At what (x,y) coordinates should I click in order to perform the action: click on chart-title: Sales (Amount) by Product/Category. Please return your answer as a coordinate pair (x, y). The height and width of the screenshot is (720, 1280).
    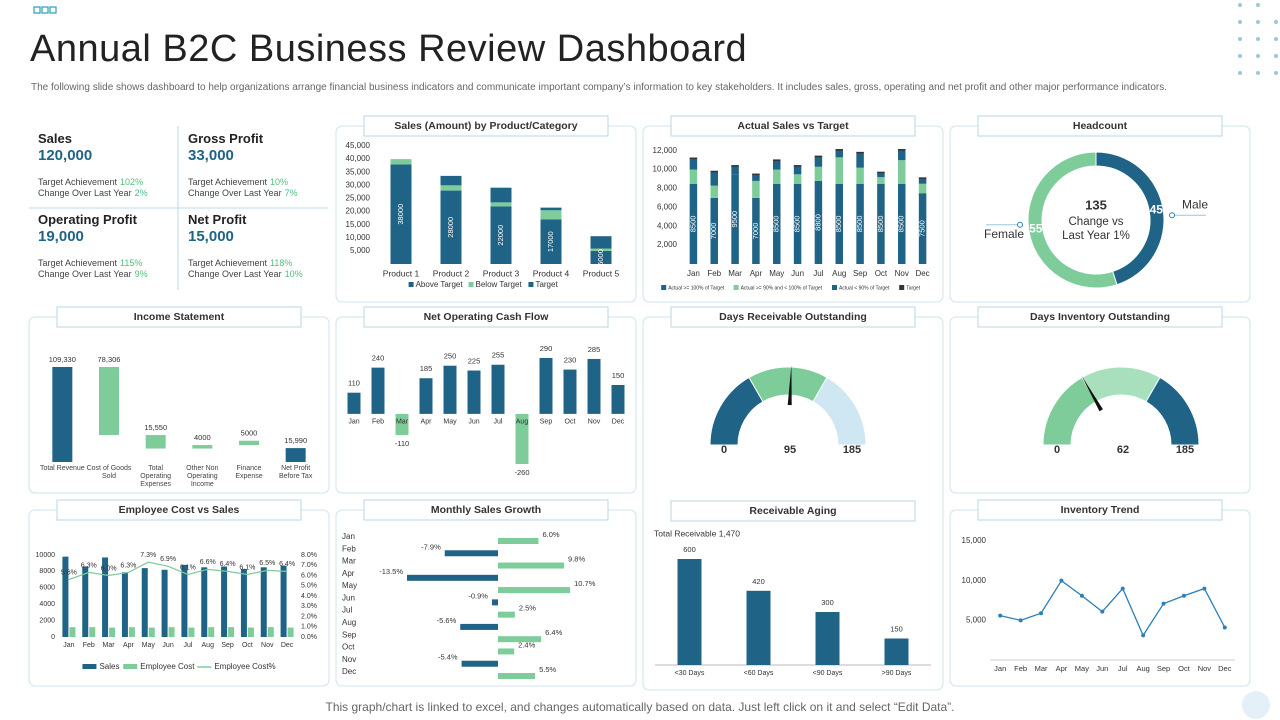
    Looking at the image, I should click on (485, 126).